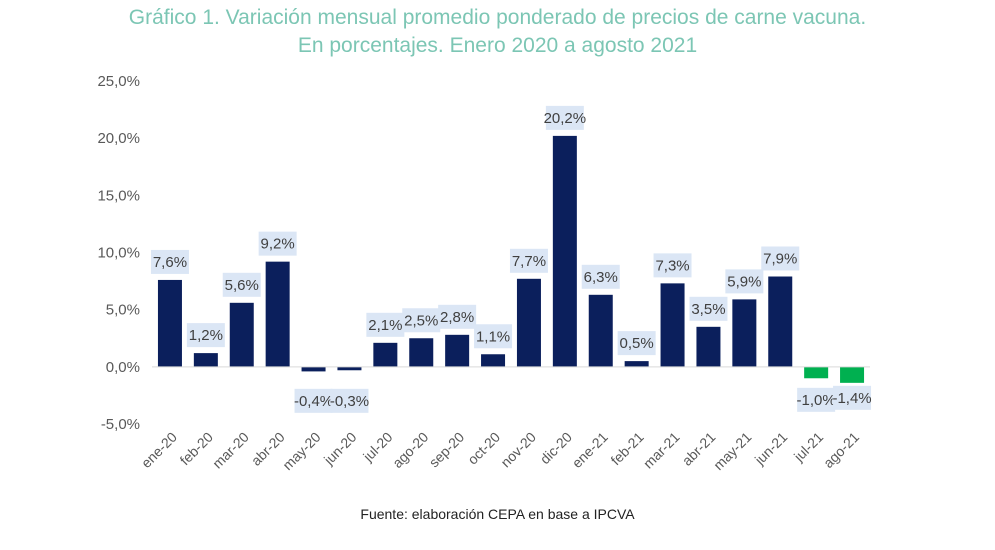 The width and height of the screenshot is (995, 550). What do you see at coordinates (118, 195) in the screenshot?
I see `y-tick-label: 15,0%` at bounding box center [118, 195].